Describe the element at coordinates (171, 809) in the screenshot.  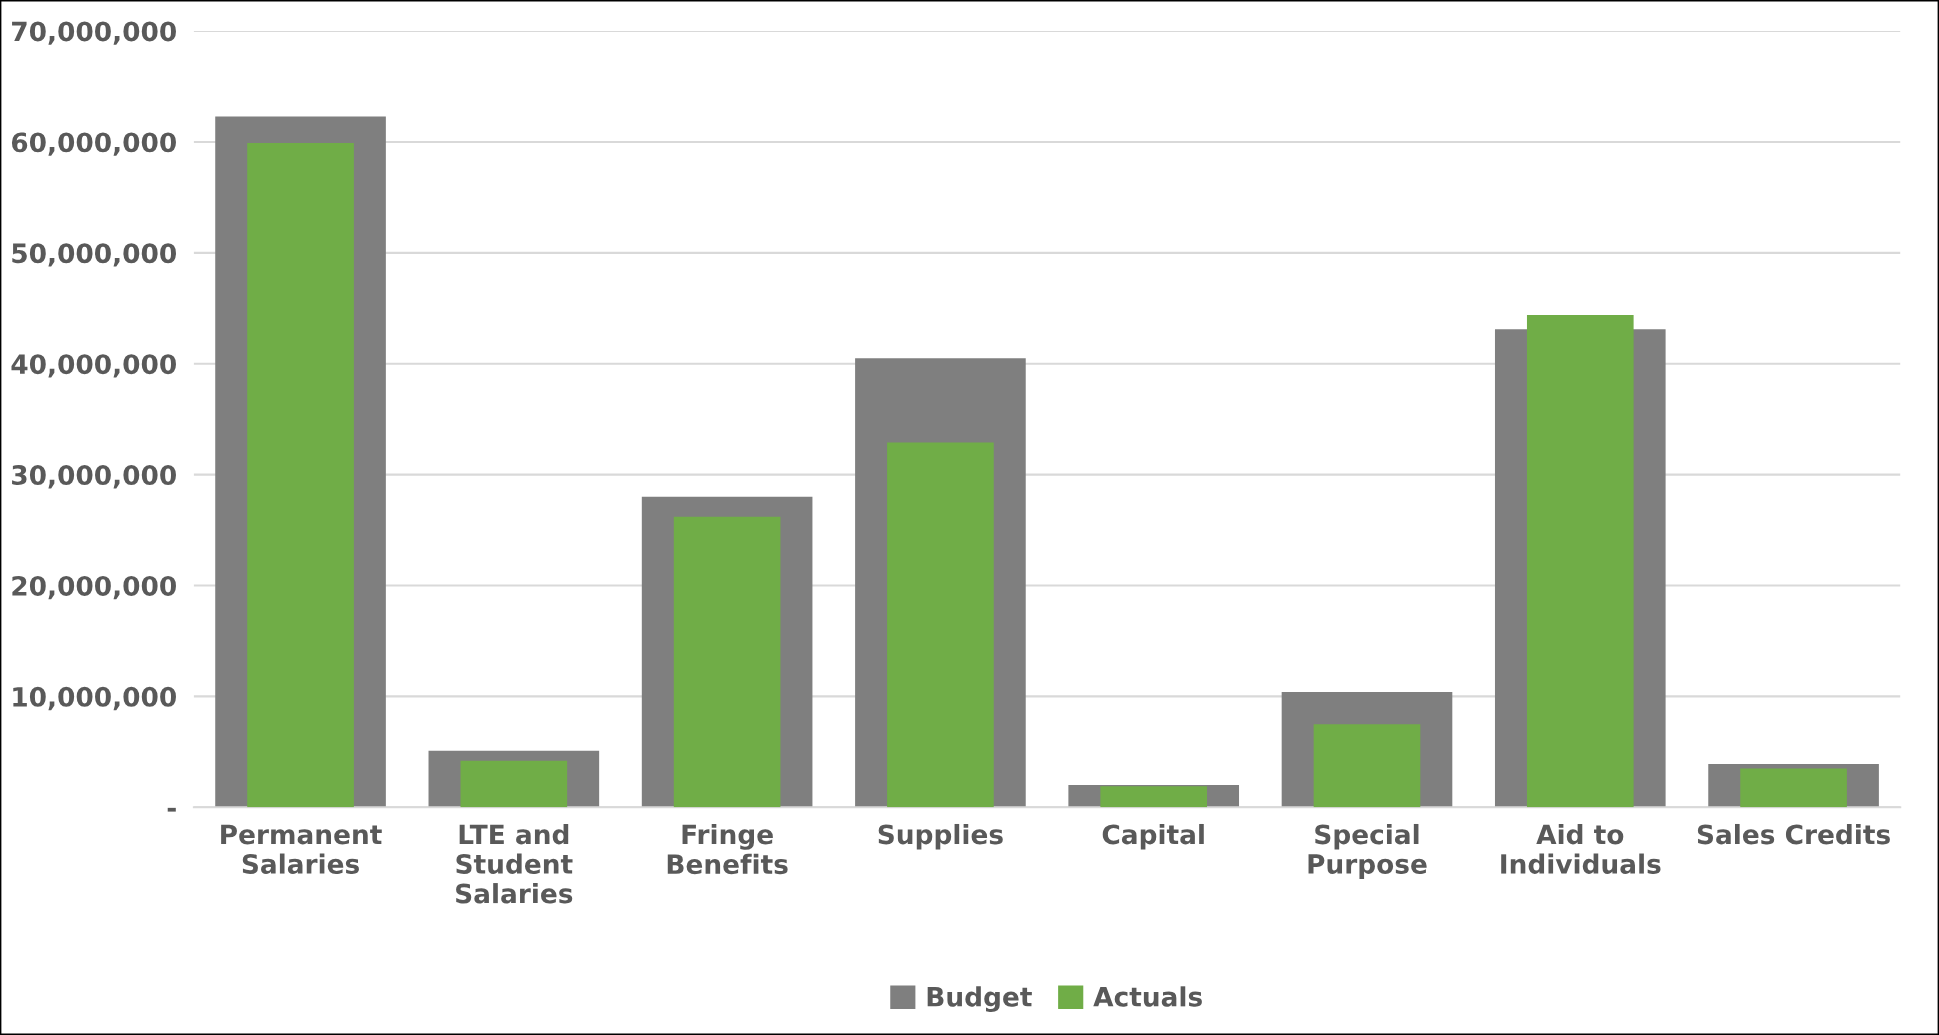
I see `y-tick-label: -` at that location.